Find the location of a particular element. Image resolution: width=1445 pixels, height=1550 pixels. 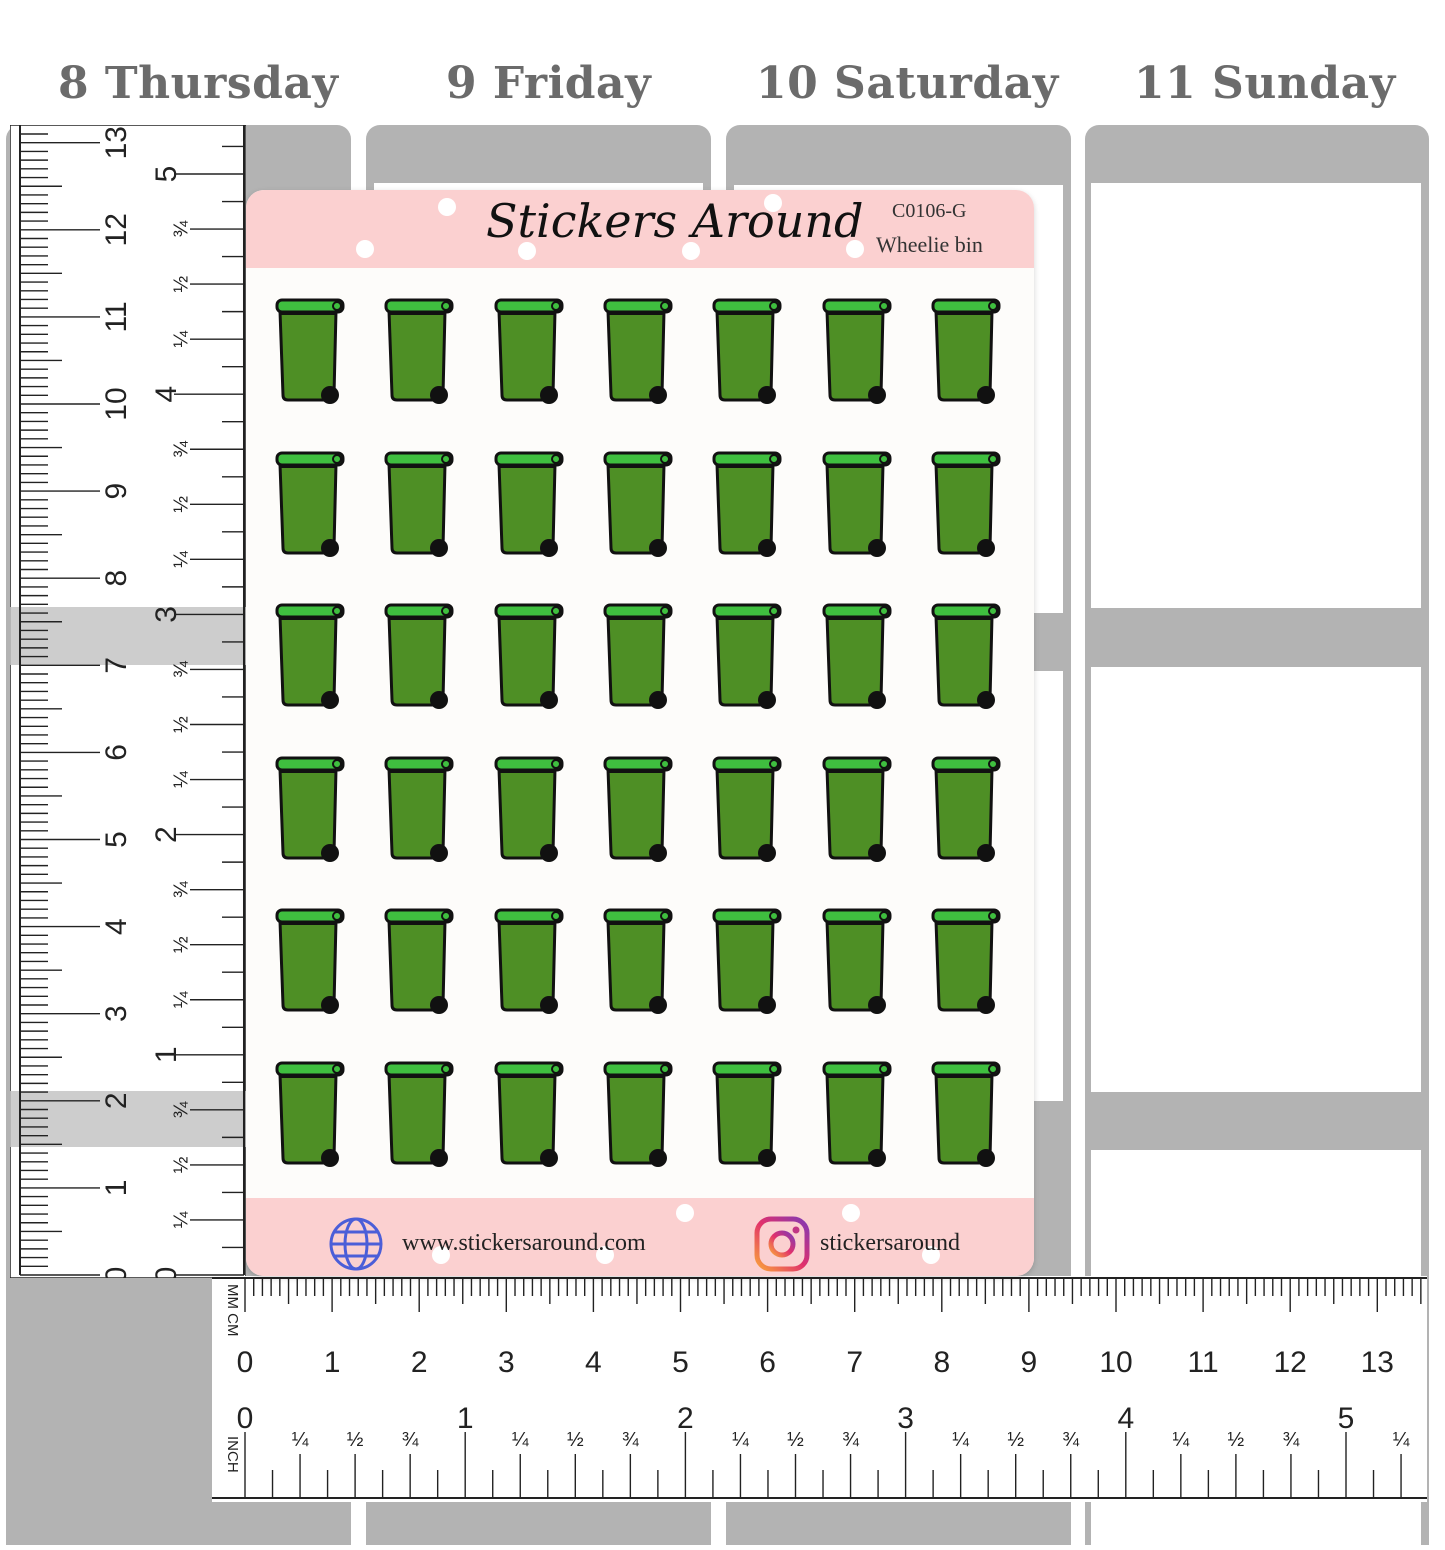

website-link: www.stickersaround.com is located at coordinates (524, 1243).